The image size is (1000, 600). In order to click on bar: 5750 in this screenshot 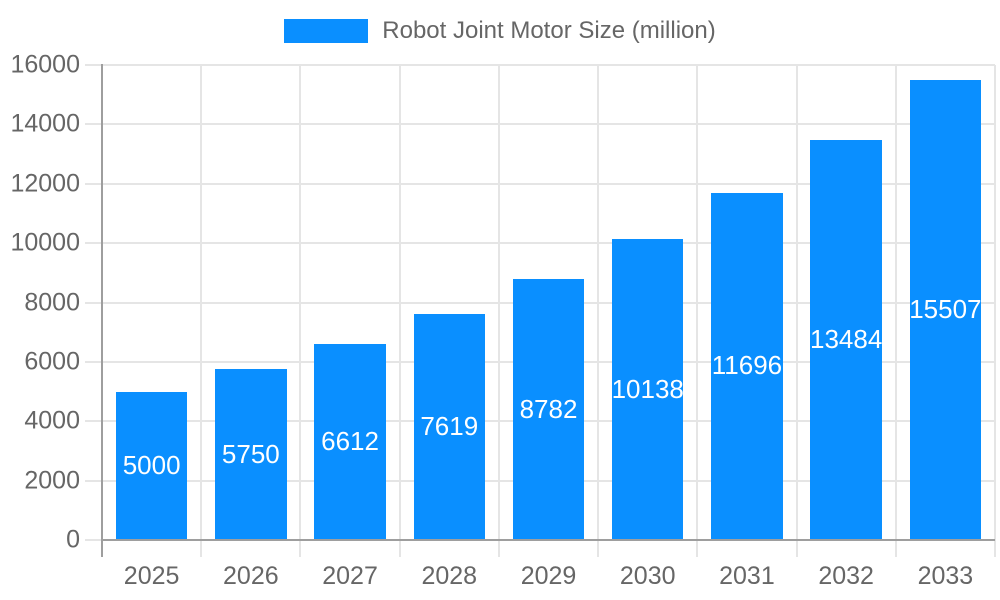, I will do `click(251, 454)`.